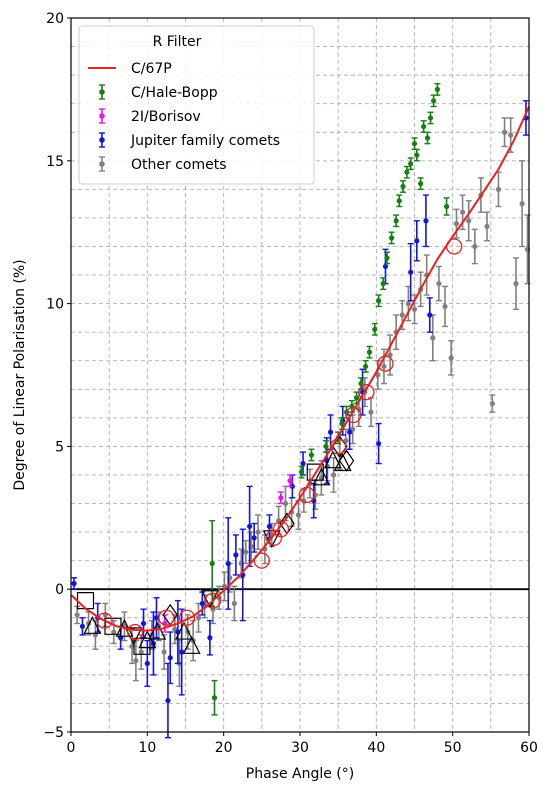 The width and height of the screenshot is (550, 793). I want to click on y-axis-label: Degree of Linear Polarisation (%), so click(20, 374).